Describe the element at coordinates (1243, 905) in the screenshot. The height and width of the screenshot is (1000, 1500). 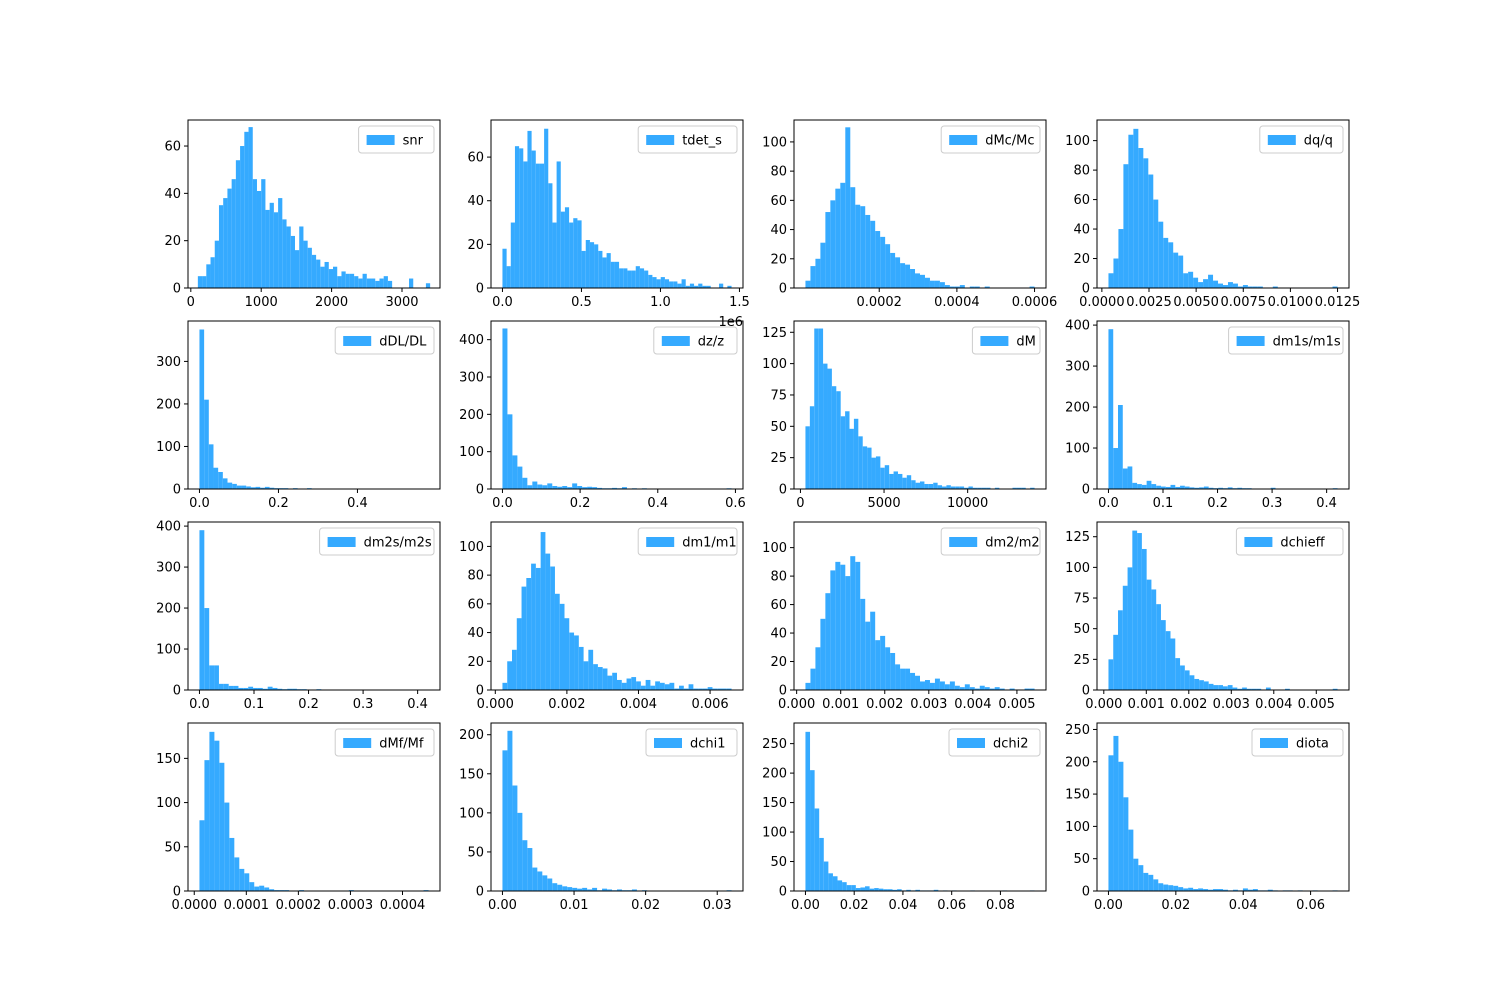
I see `x-tick-label: 0.04` at that location.